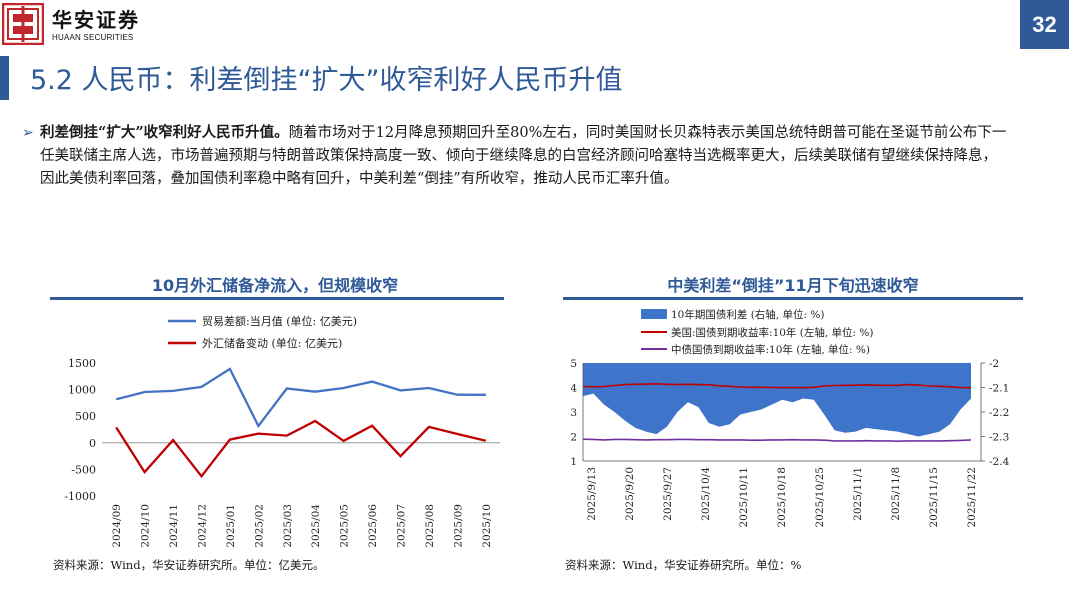 This screenshot has width=1069, height=603. What do you see at coordinates (573, 462) in the screenshot?
I see `chart2-ytick-left-4: 1` at bounding box center [573, 462].